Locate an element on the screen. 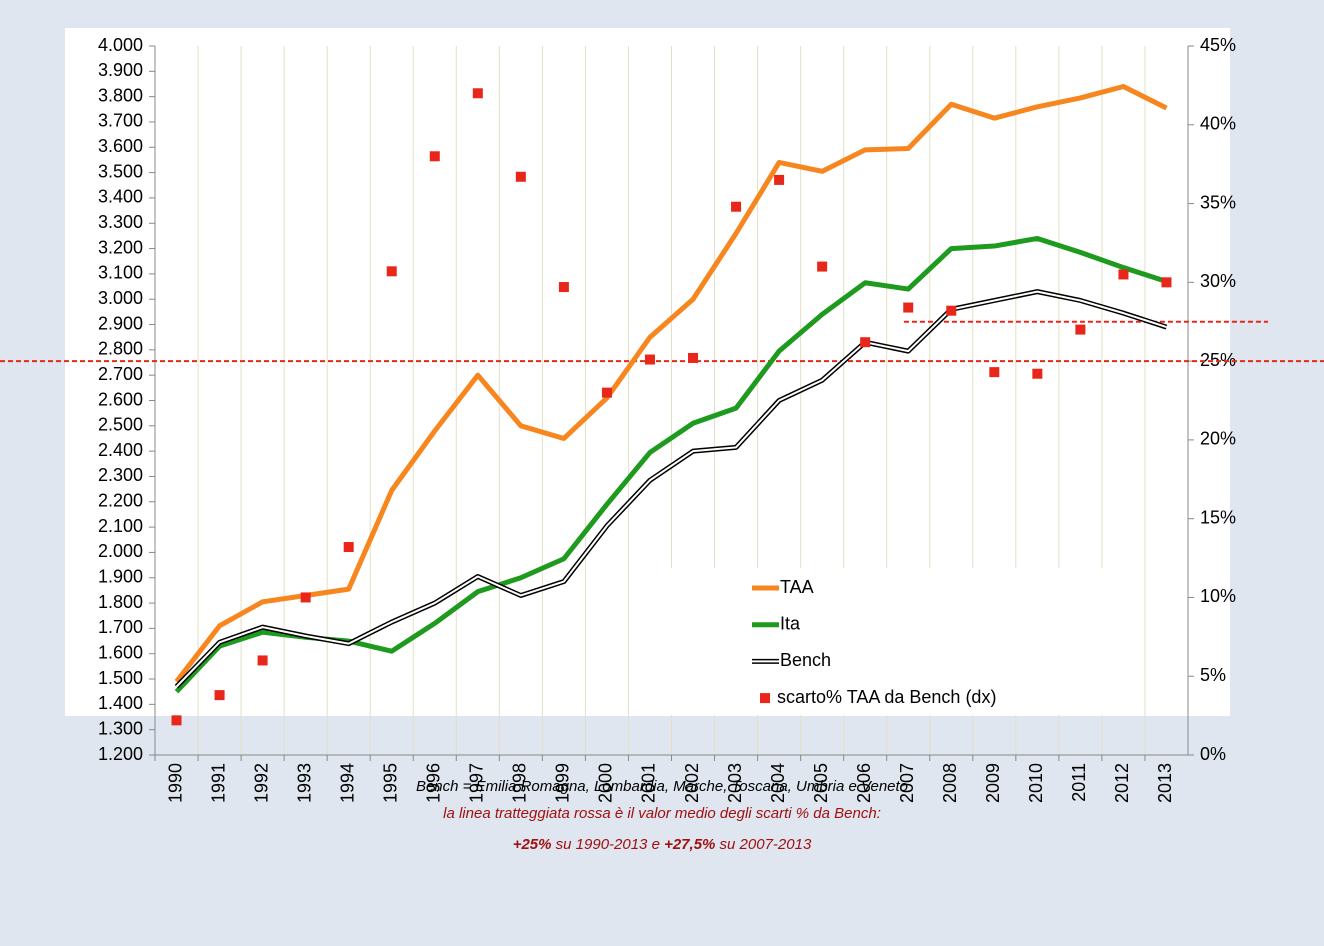  y-tick-label: 1.800 is located at coordinates (120, 602).